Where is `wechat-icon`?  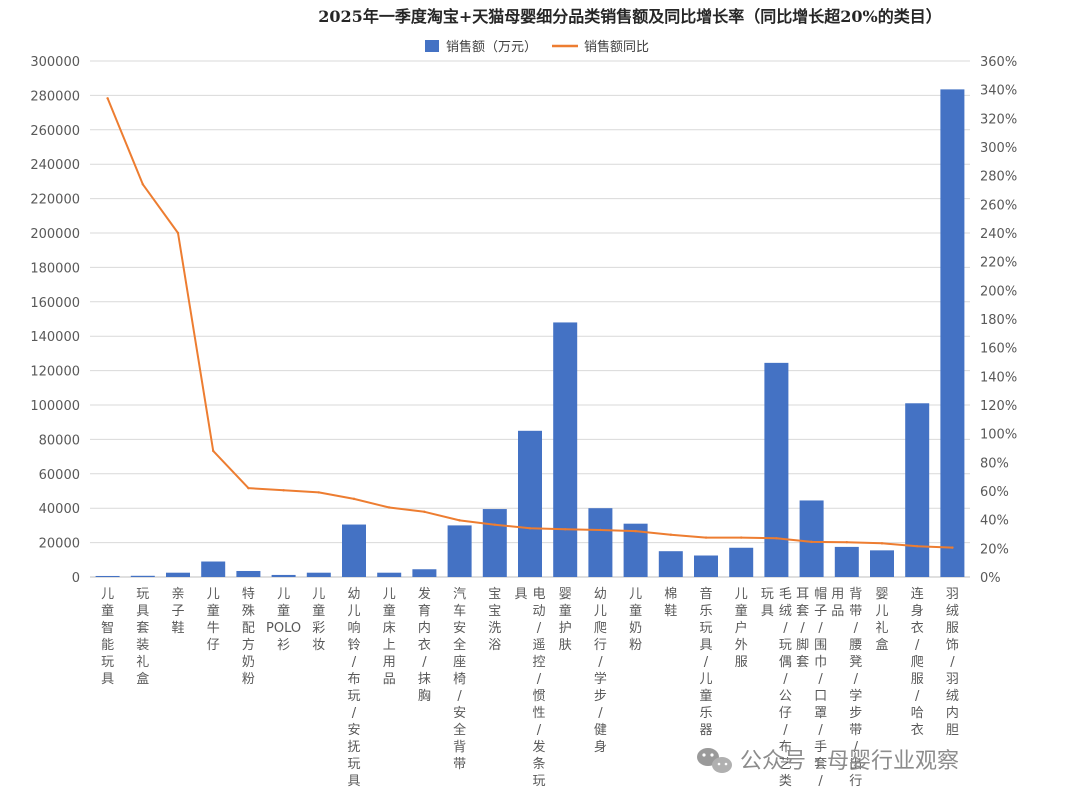 wechat-icon is located at coordinates (714, 760).